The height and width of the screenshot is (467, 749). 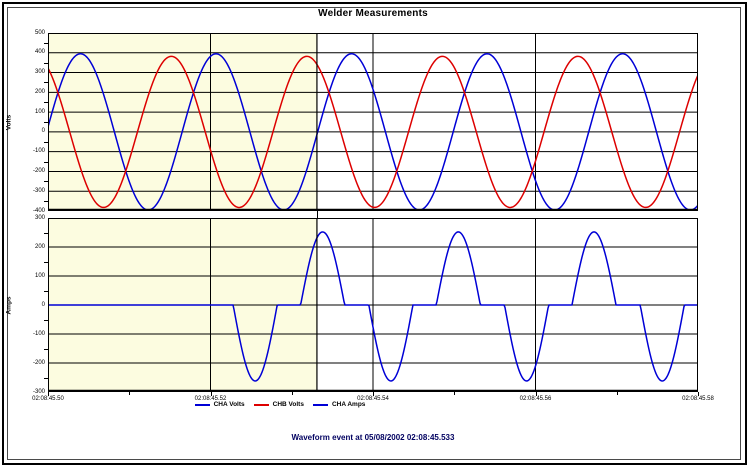 I want to click on page-title: Welder Measurements, so click(x=373, y=13).